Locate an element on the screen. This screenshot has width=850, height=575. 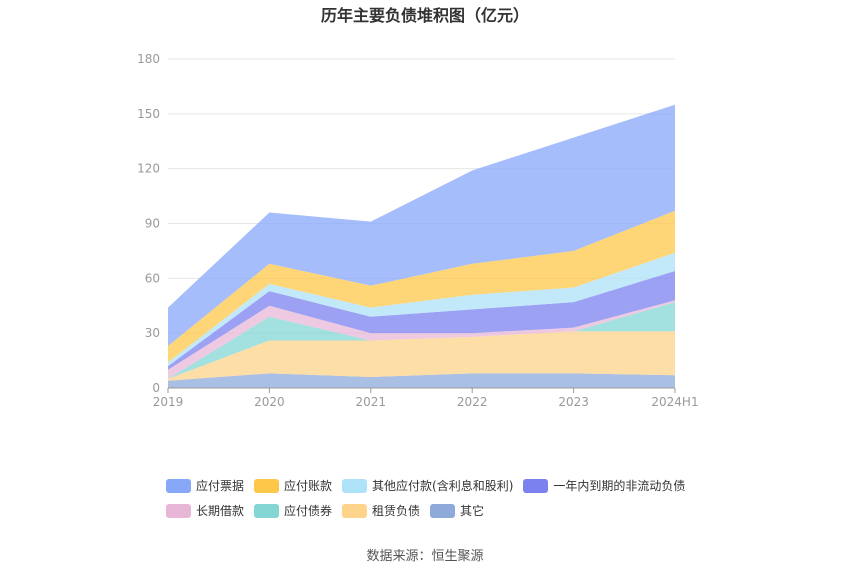
legend-label: 租赁负债 is located at coordinates (396, 511).